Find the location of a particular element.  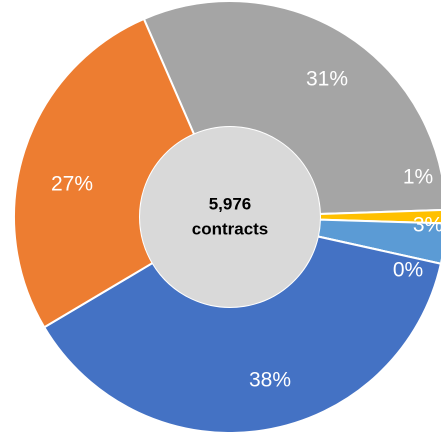

data-label: 38% is located at coordinates (270, 380).